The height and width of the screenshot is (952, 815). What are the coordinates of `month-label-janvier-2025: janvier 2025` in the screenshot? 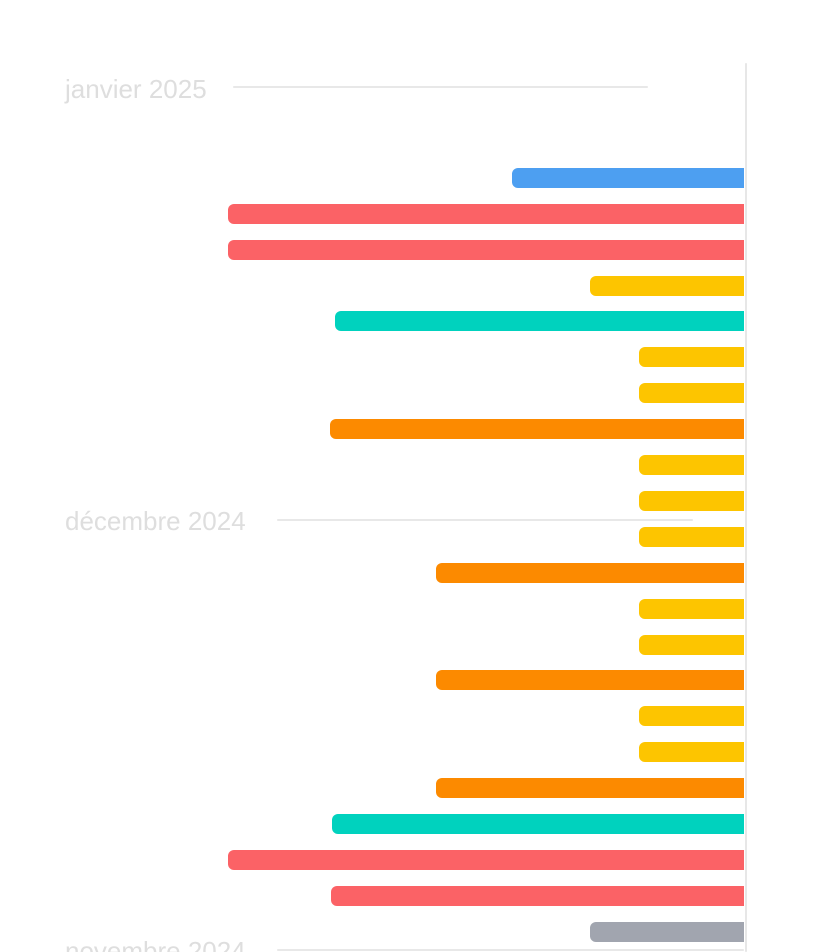 It's located at (136, 89).